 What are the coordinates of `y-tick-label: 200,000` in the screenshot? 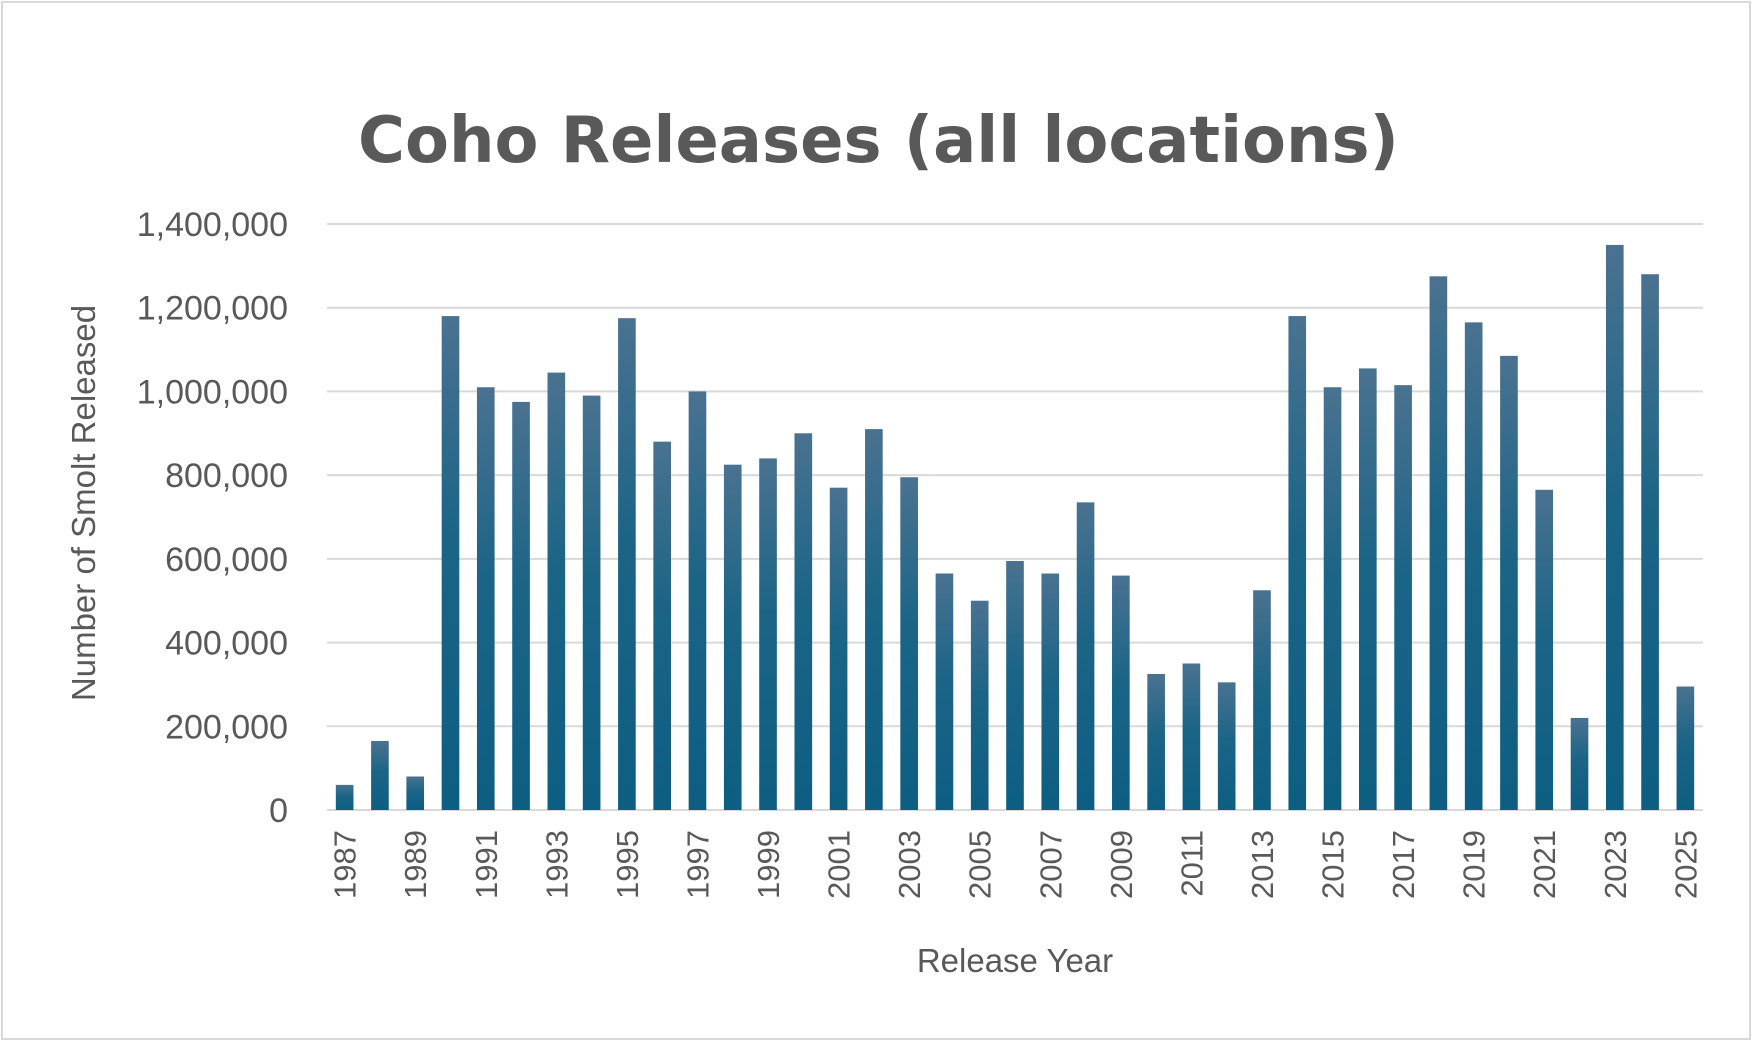 It's located at (226, 727).